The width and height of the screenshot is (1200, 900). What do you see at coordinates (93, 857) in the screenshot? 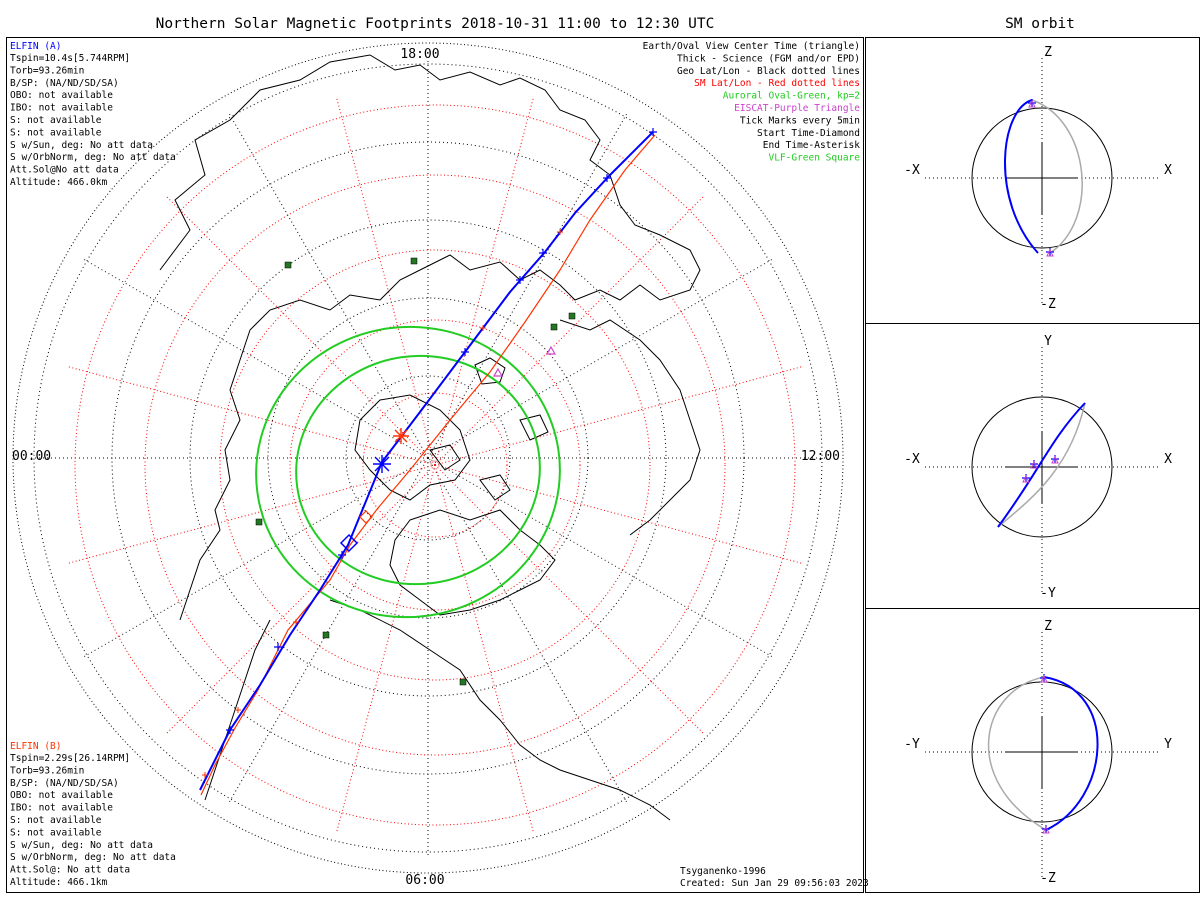
I see `elfin-b-line: S w/OrbNorm, deg: No att data` at bounding box center [93, 857].